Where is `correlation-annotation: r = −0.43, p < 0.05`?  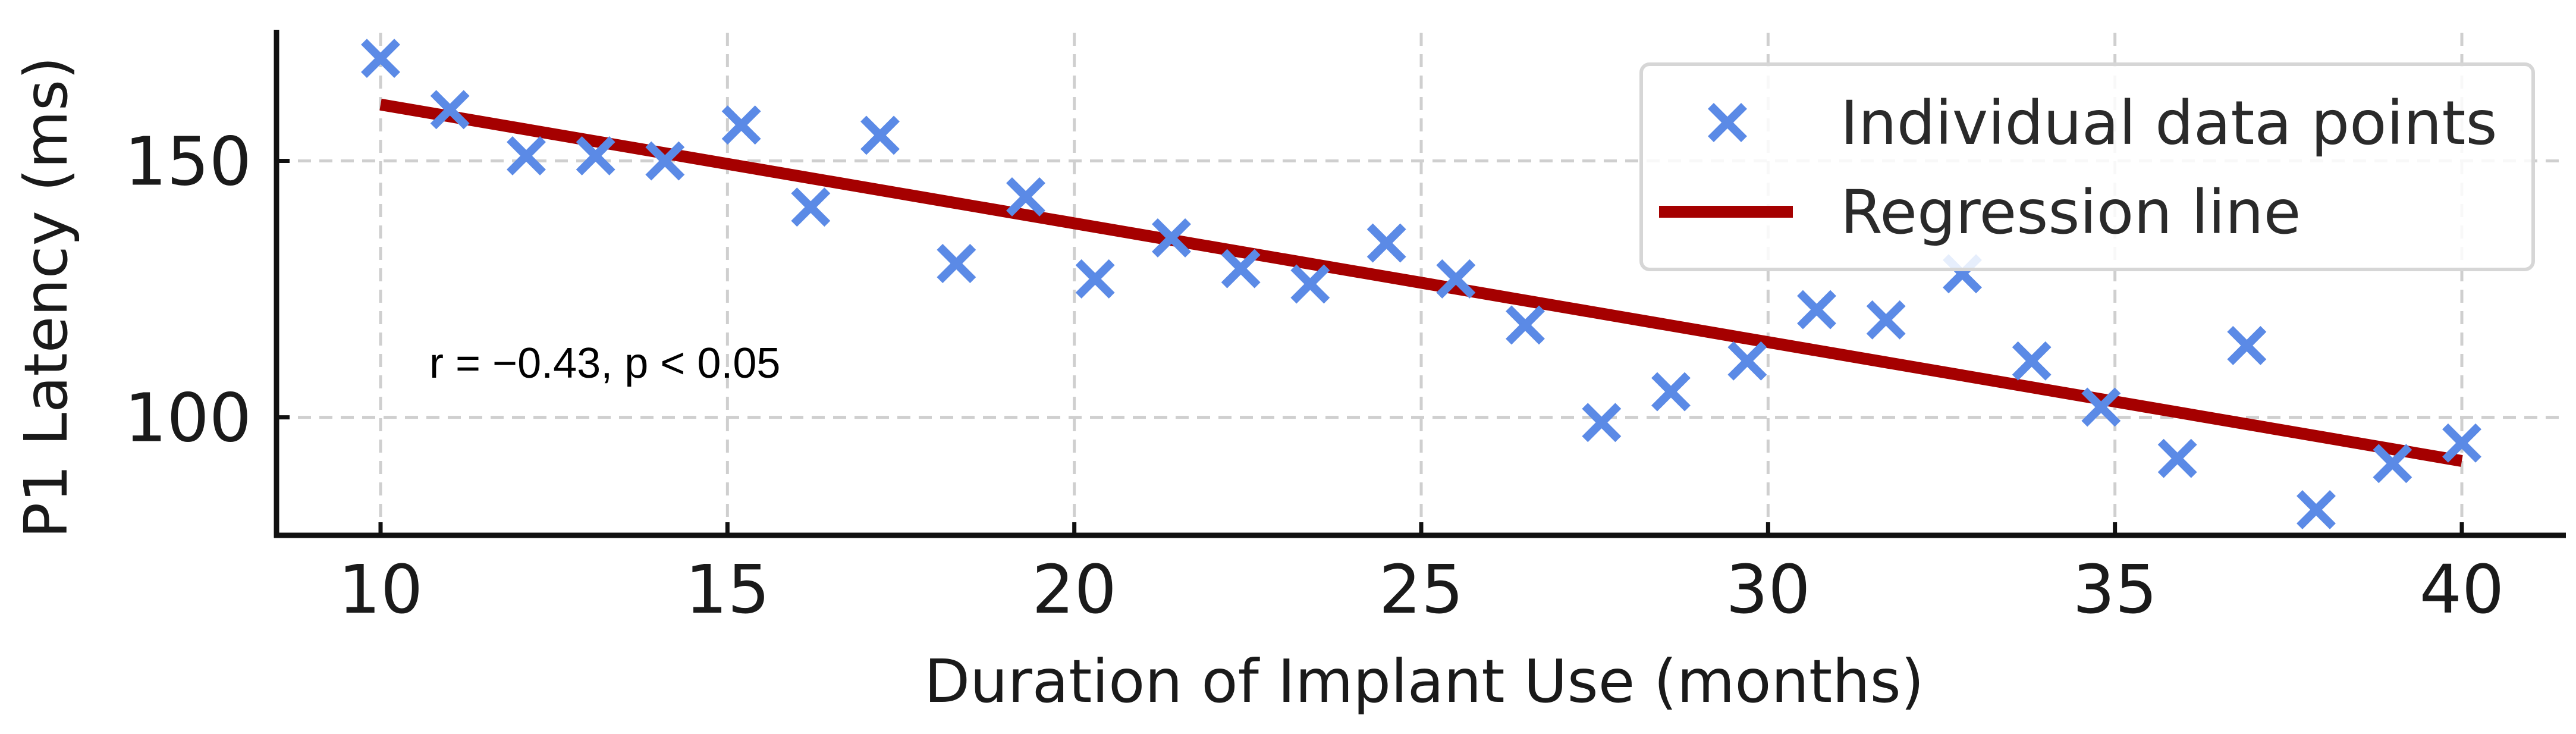 correlation-annotation: r = −0.43, p < 0.05 is located at coordinates (604, 363).